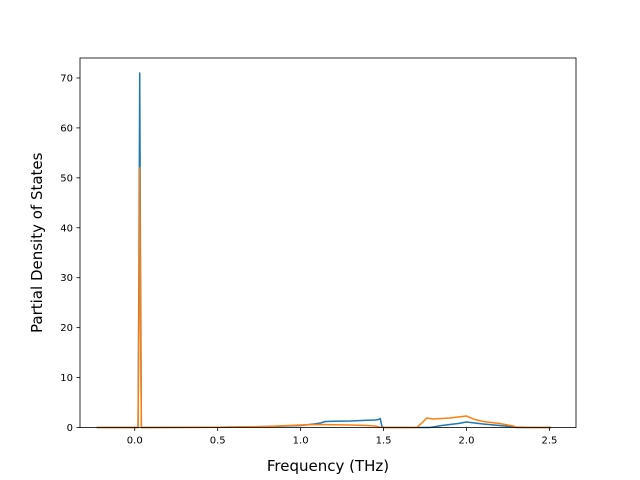  I want to click on y-axis-label: Partial Density of States, so click(37, 242).